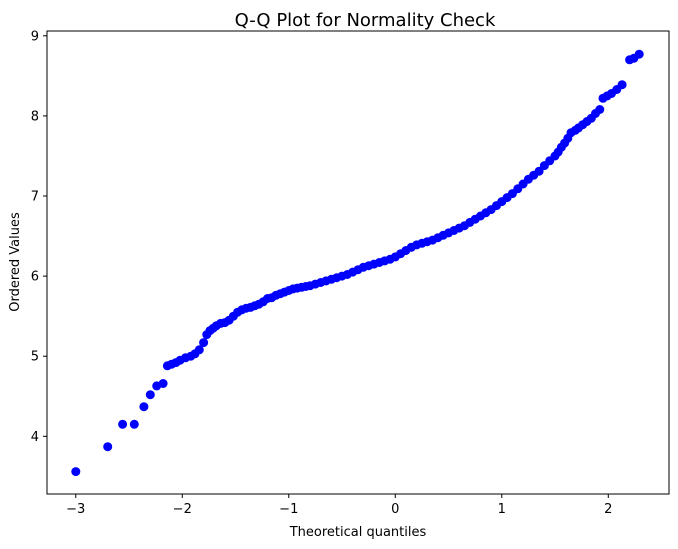 This screenshot has width=678, height=549. Describe the element at coordinates (35, 437) in the screenshot. I see `y-tick-label: 4` at that location.